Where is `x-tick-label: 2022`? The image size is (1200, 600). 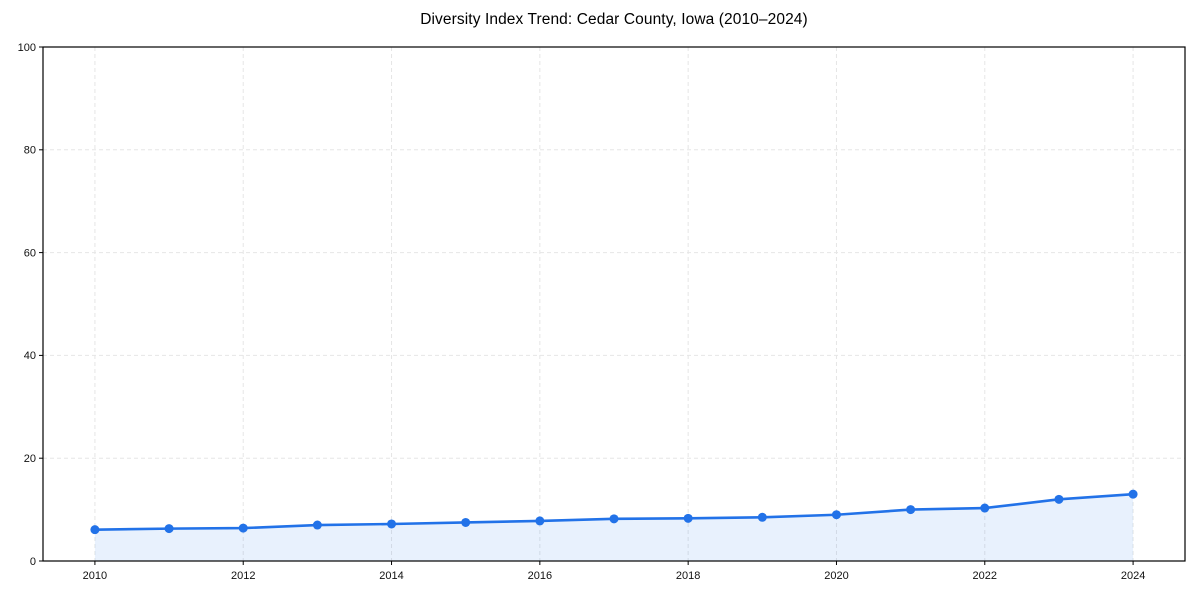 x-tick-label: 2022 is located at coordinates (985, 576).